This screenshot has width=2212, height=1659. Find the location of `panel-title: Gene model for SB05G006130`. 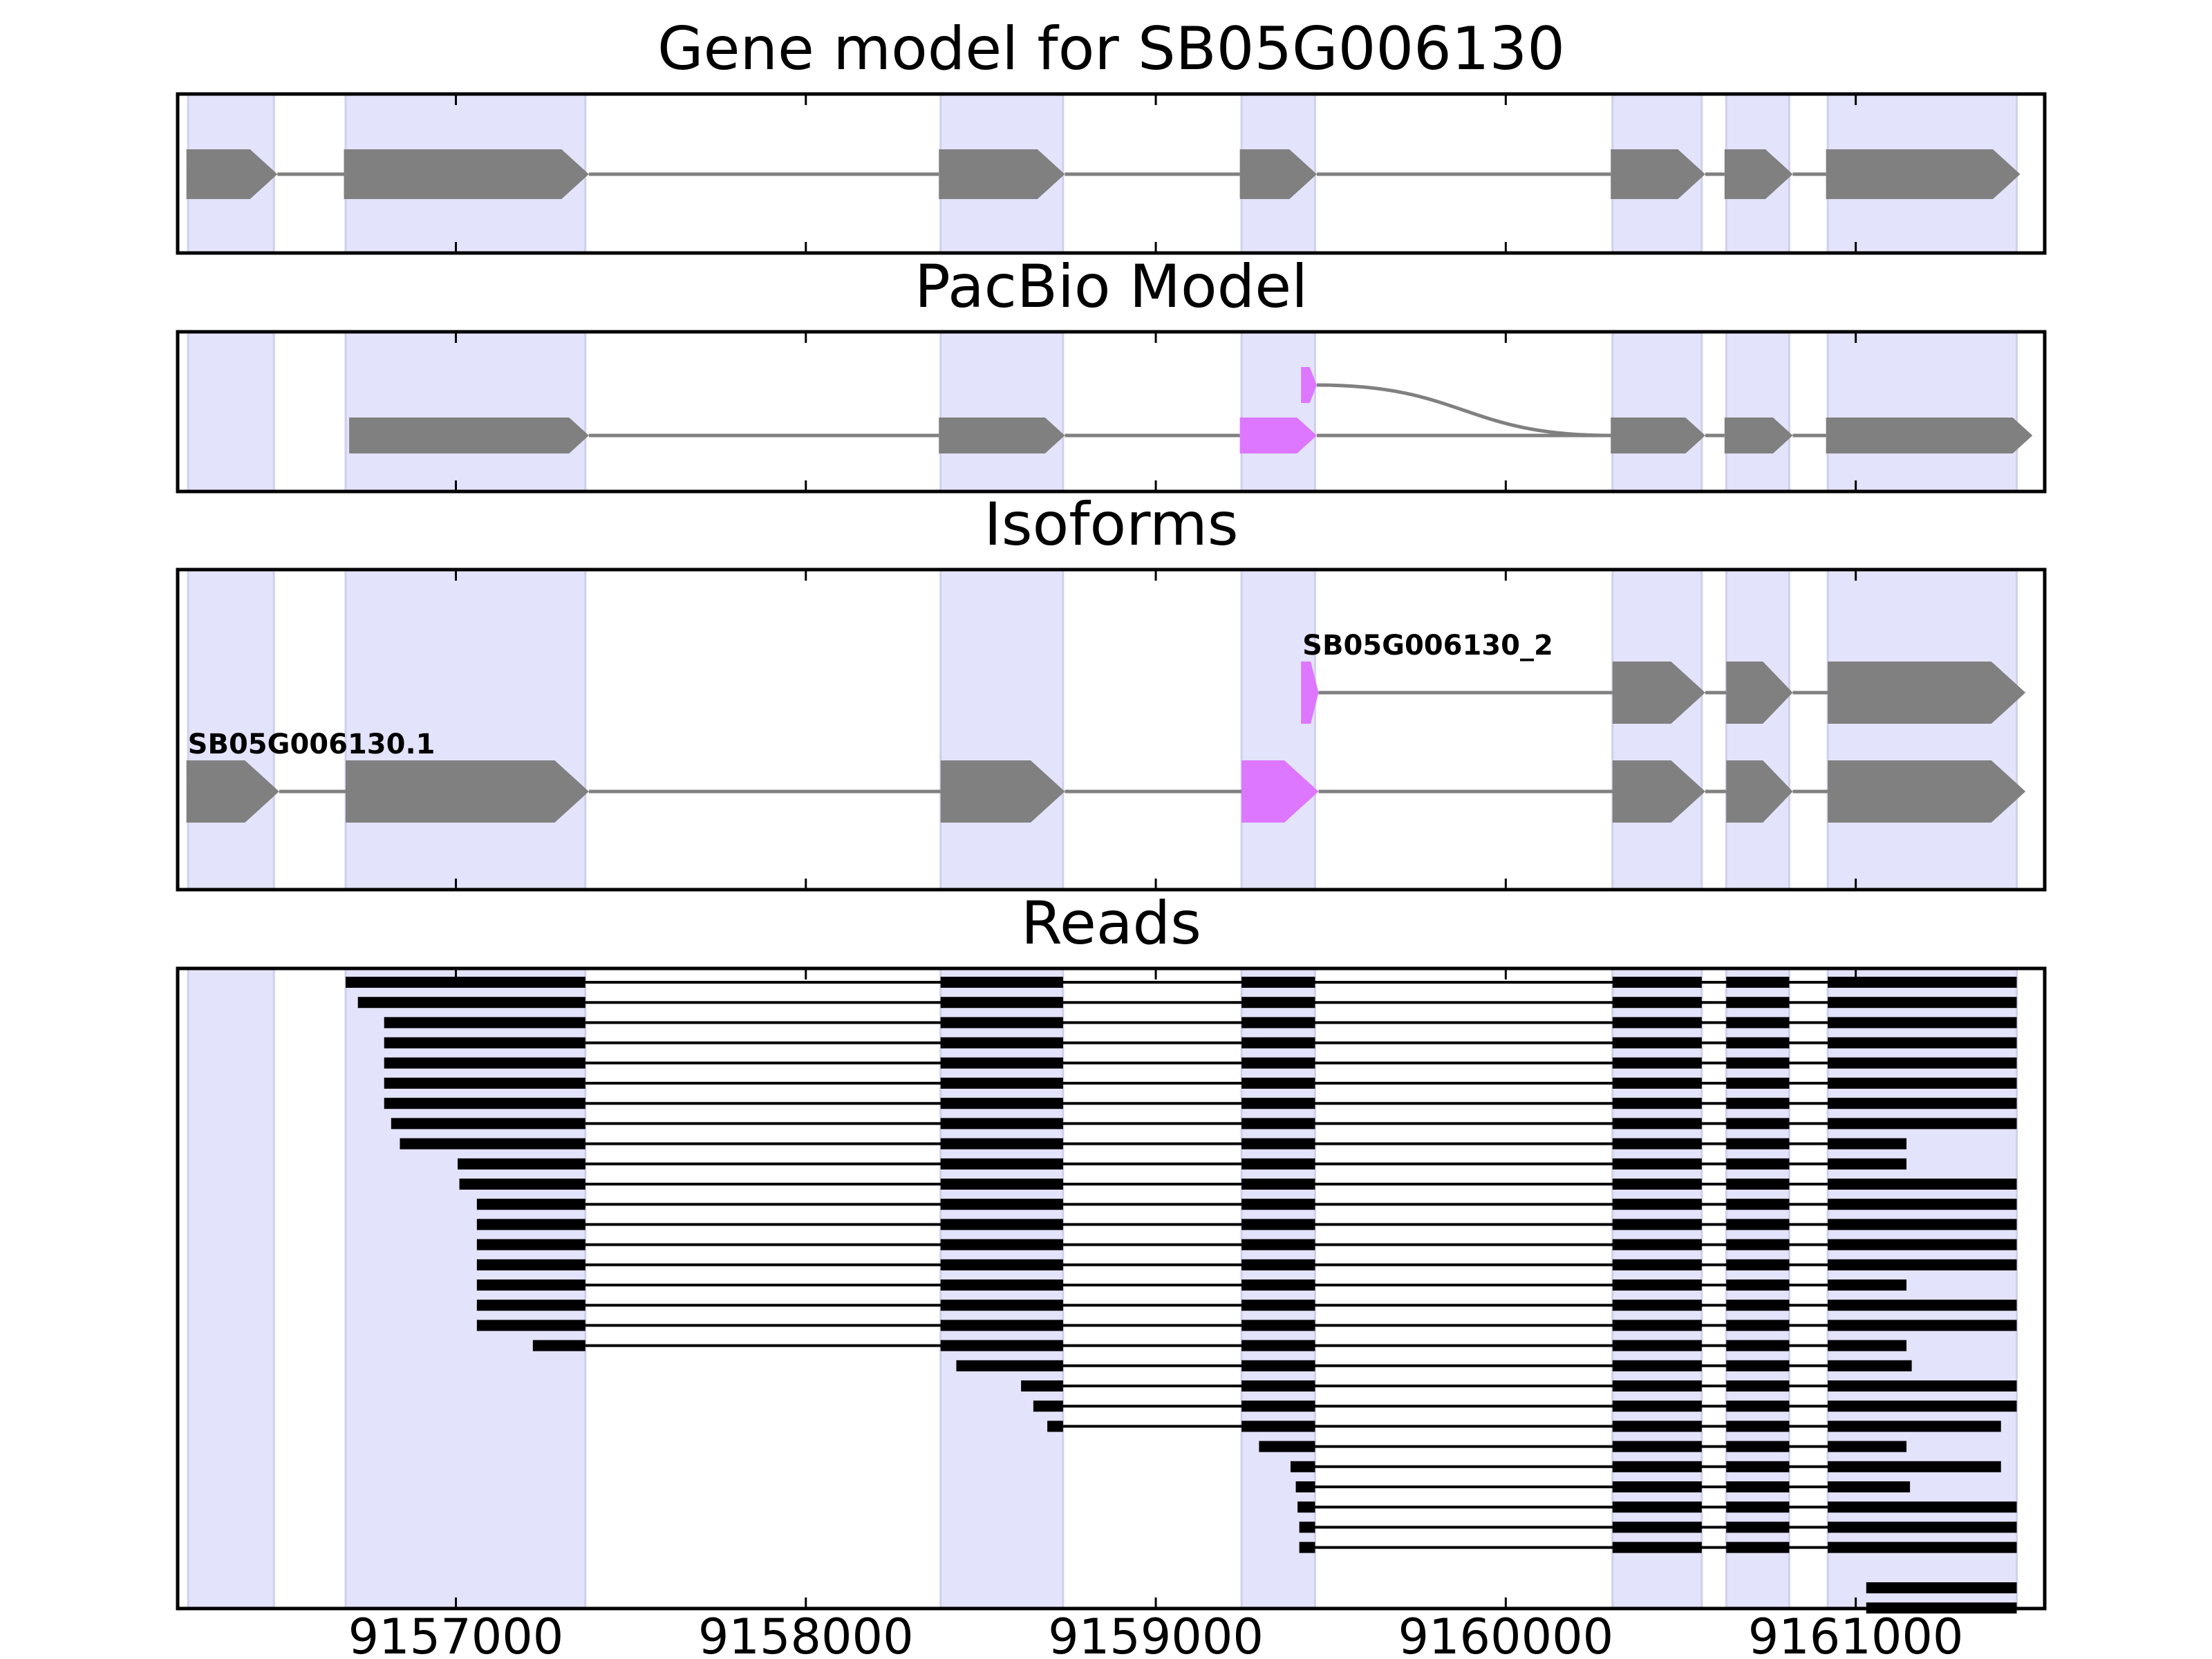

panel-title: Gene model for SB05G006130 is located at coordinates (1111, 49).